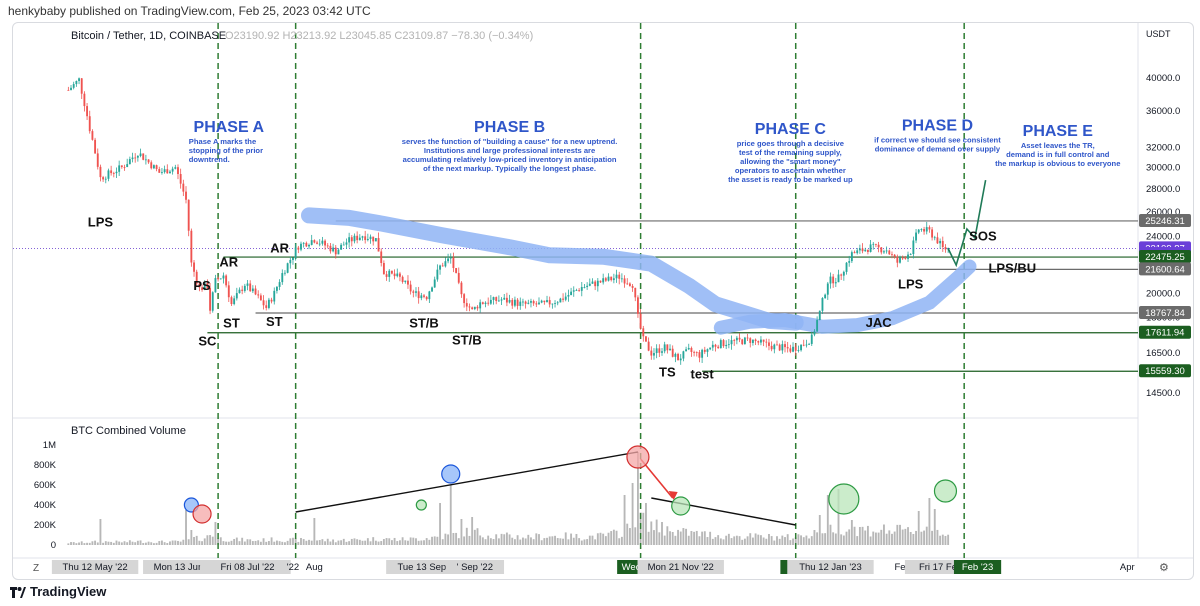 Image resolution: width=1200 pixels, height=606 pixels. What do you see at coordinates (902, 567) in the screenshot?
I see `time-tick-label: Feb` at bounding box center [902, 567].